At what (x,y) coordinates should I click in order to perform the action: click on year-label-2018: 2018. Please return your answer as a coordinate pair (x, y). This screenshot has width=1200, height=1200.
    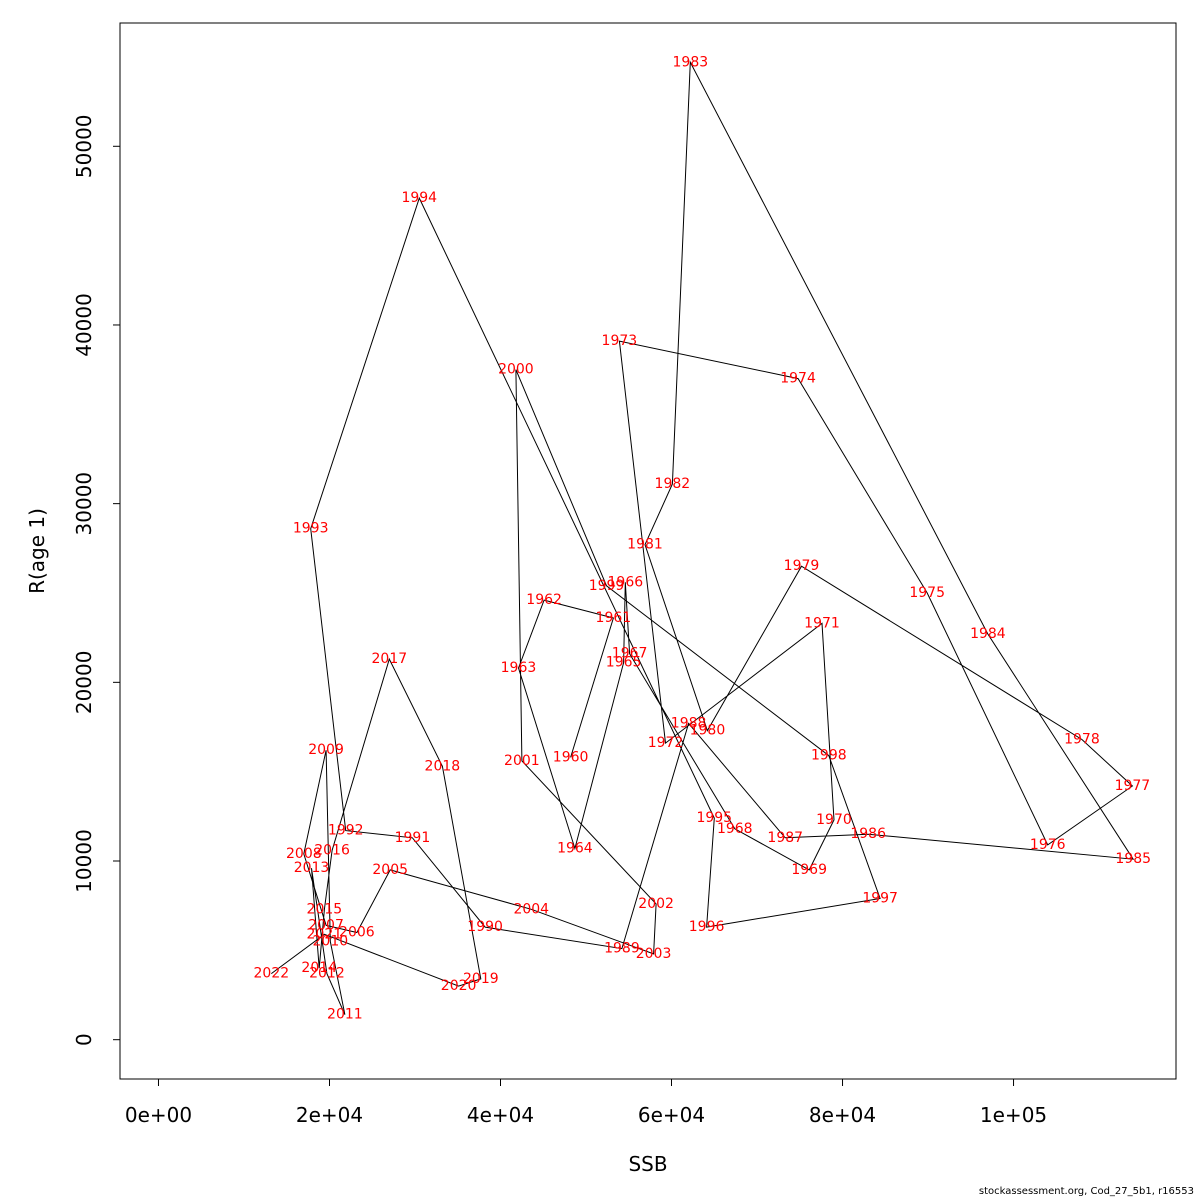
    Looking at the image, I should click on (443, 766).